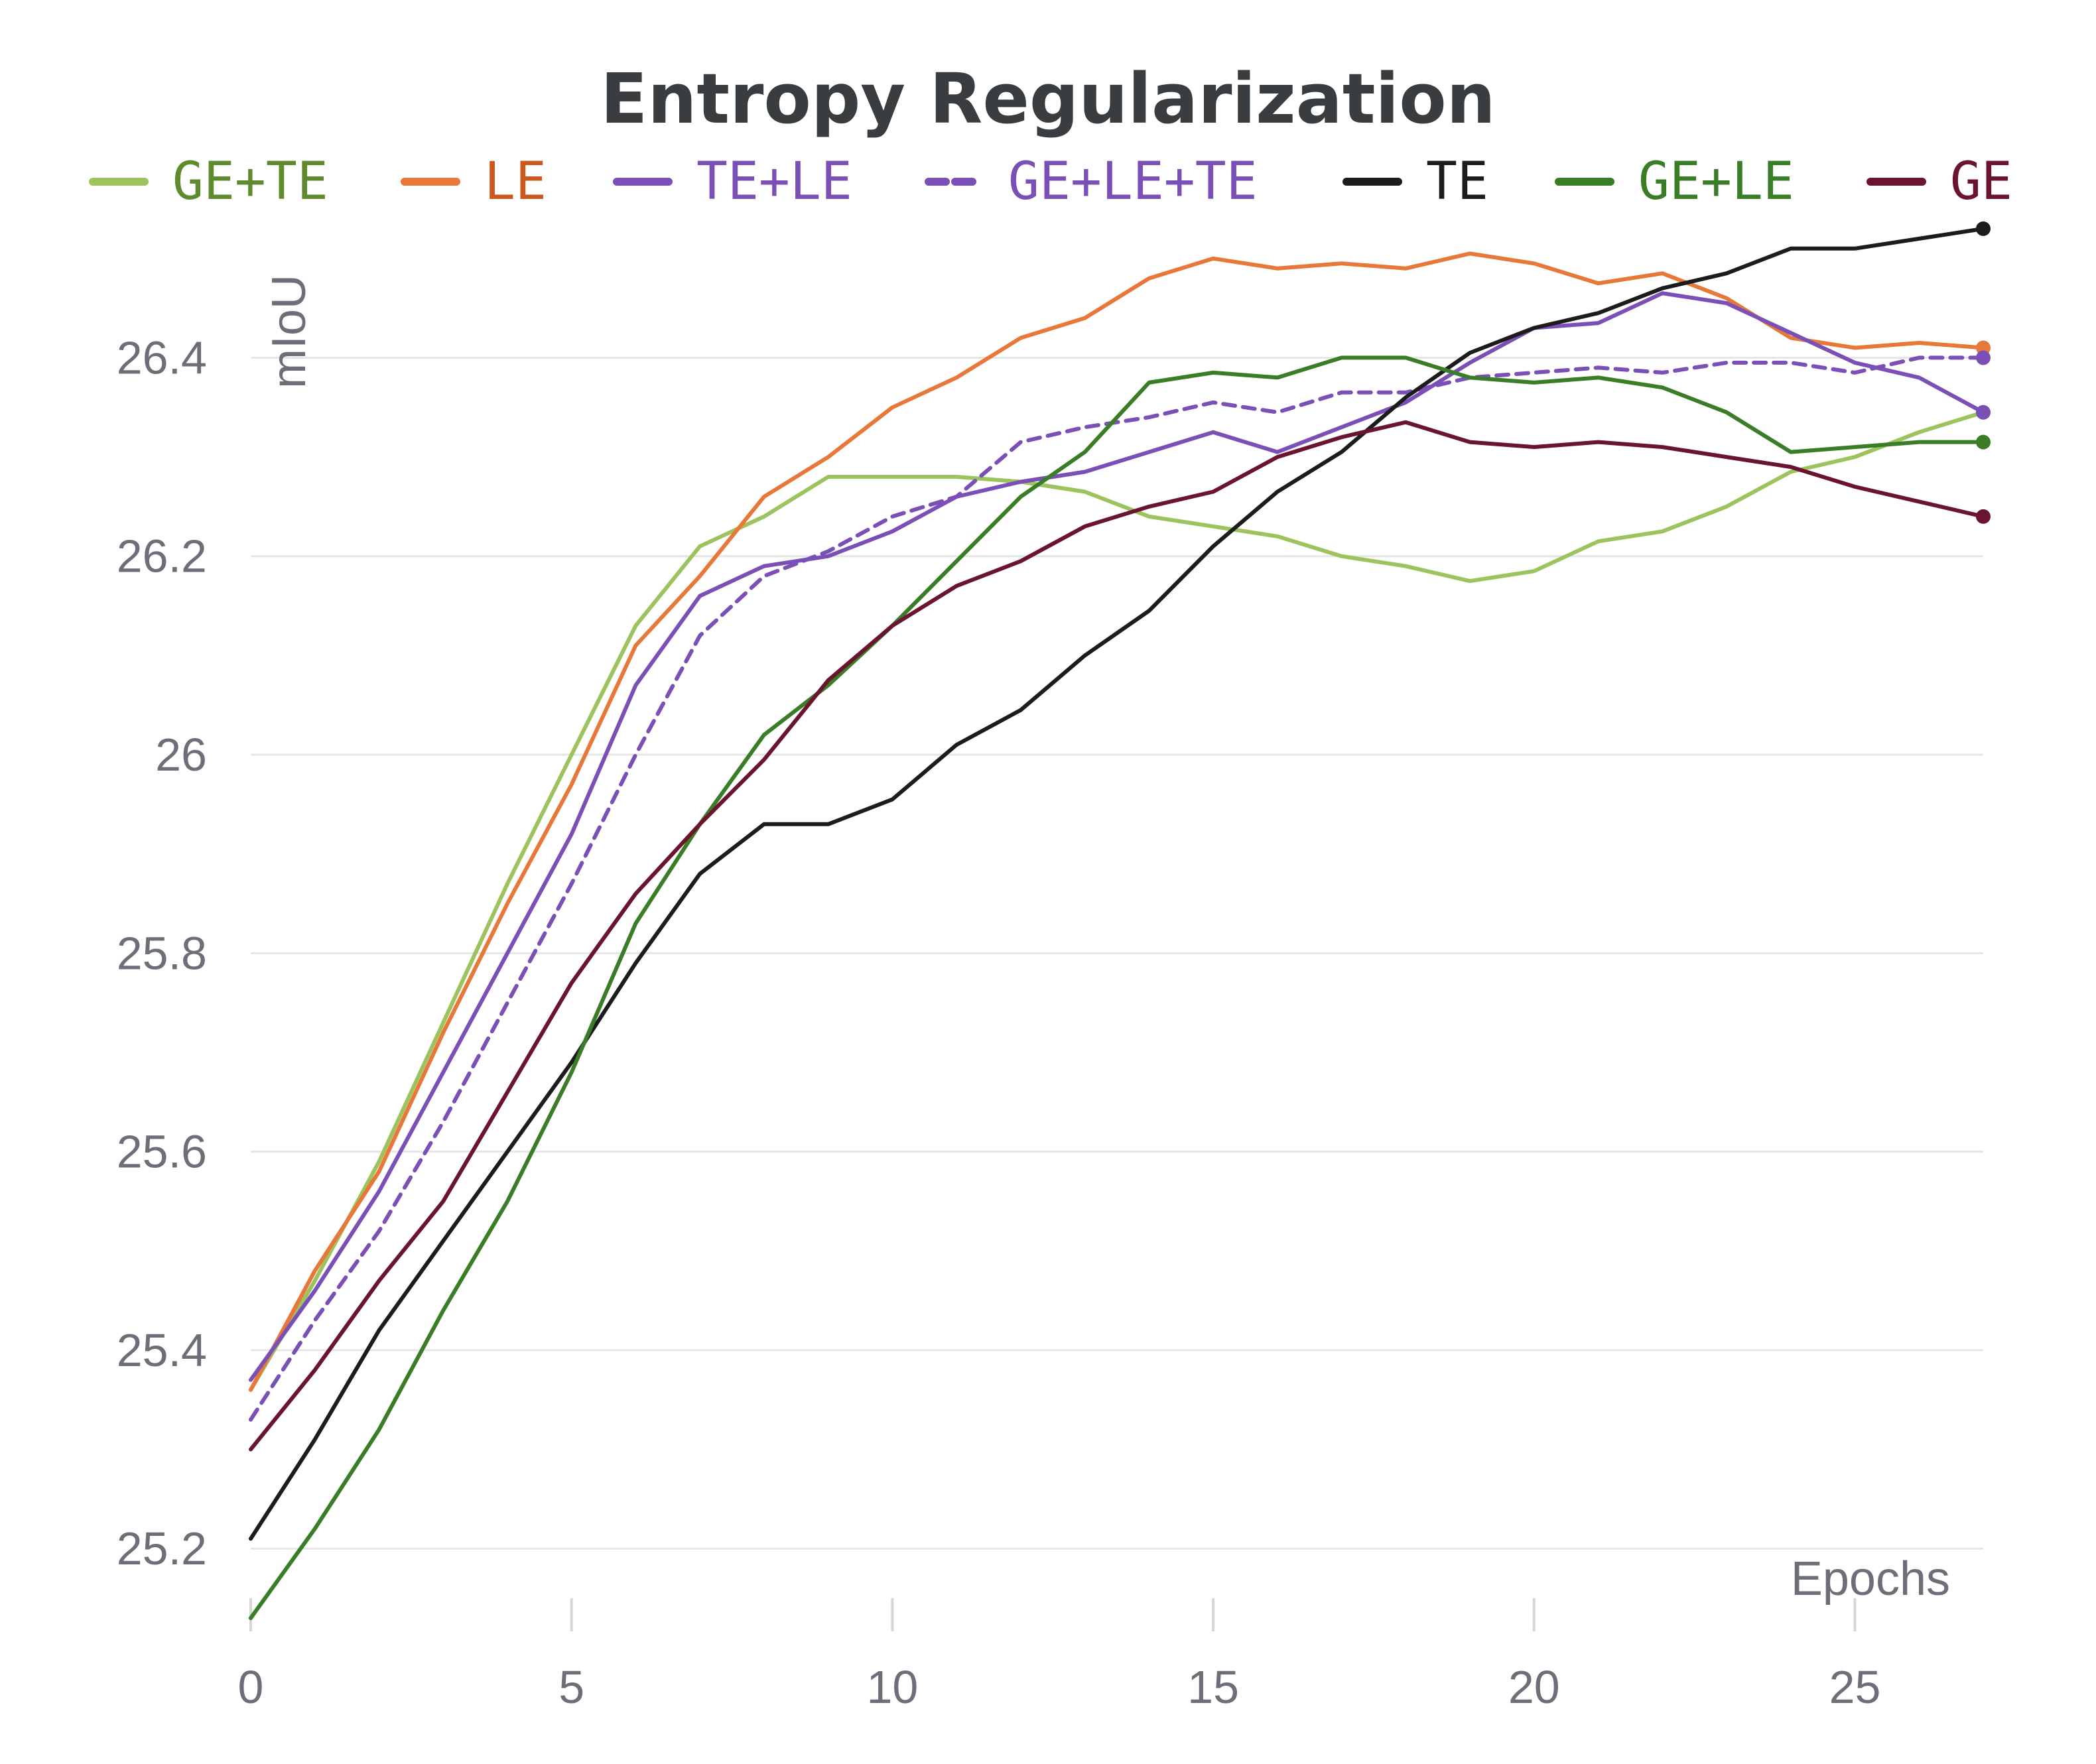 This screenshot has width=2096, height=1764. What do you see at coordinates (1981, 182) in the screenshot?
I see `legend-label: GE` at bounding box center [1981, 182].